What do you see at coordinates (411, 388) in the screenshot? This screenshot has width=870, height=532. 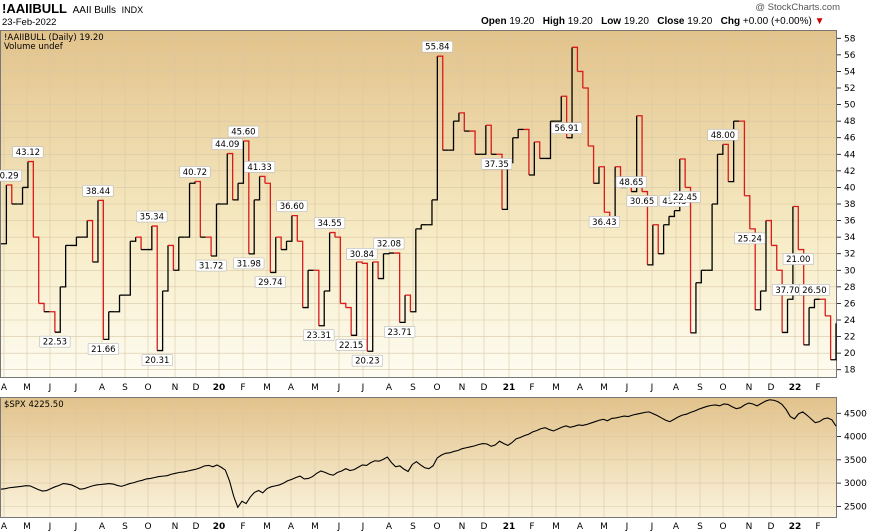 I see `month-axis: A M J J A S O N D 20 F M A M J J A S O N D 21 F M A M J J A S O N D 22 F` at bounding box center [411, 388].